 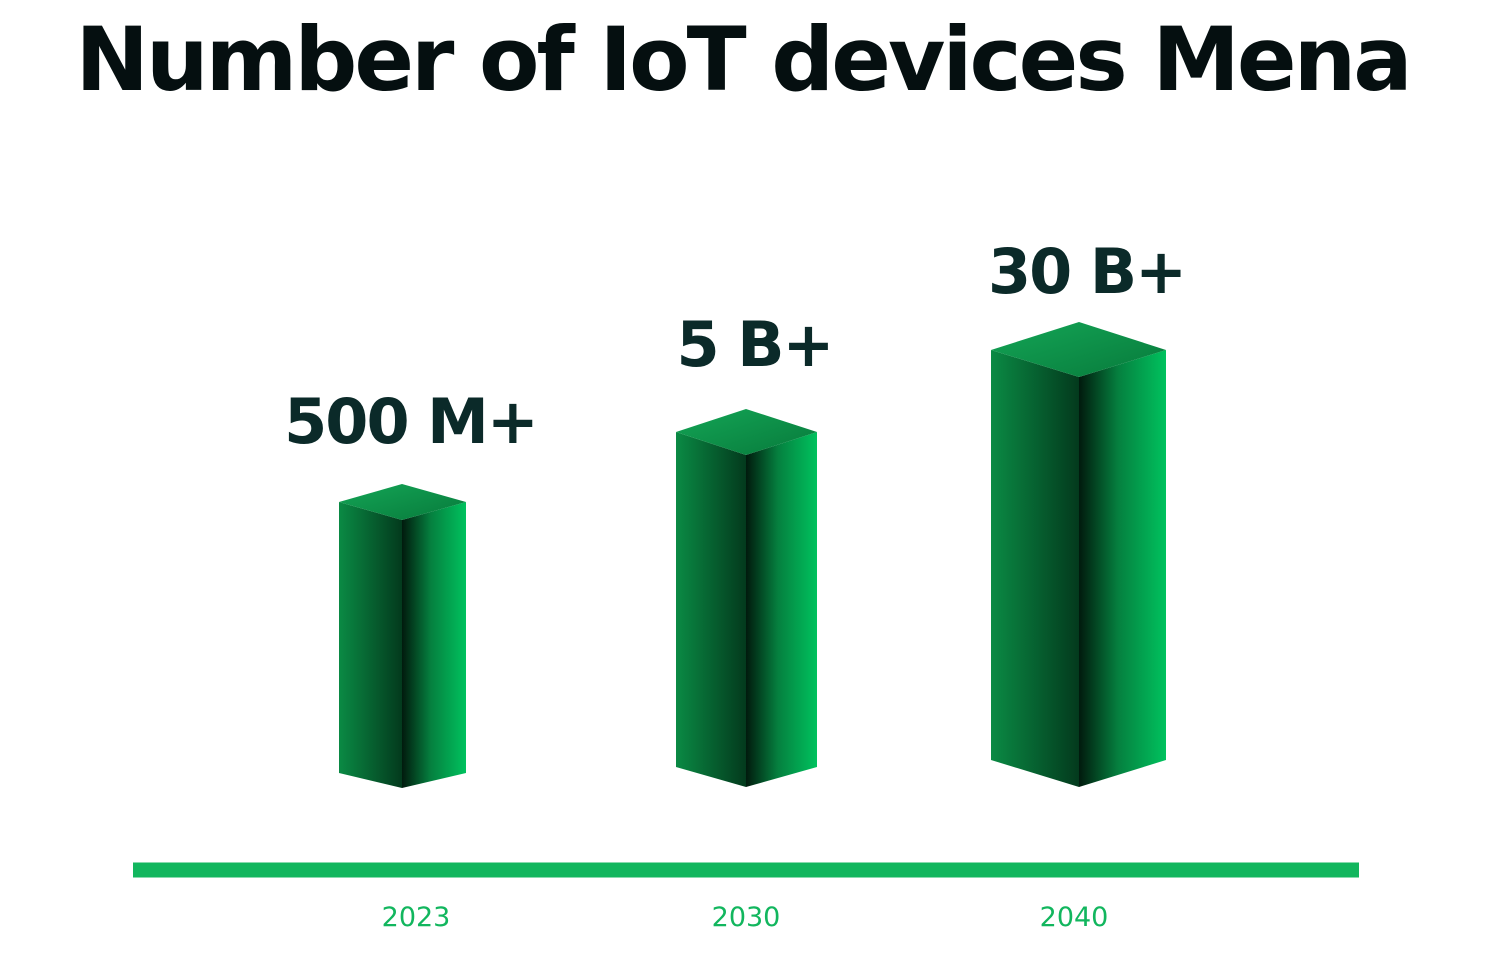 I want to click on tick-label-2030: 2030, so click(x=746, y=917).